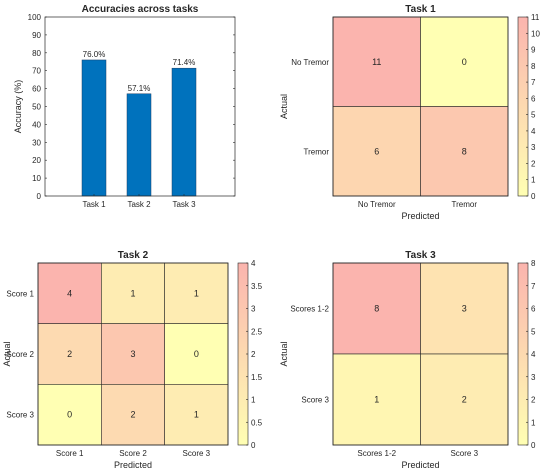 The height and width of the screenshot is (470, 550). I want to click on y-tick-label: Score 1, so click(20, 293).